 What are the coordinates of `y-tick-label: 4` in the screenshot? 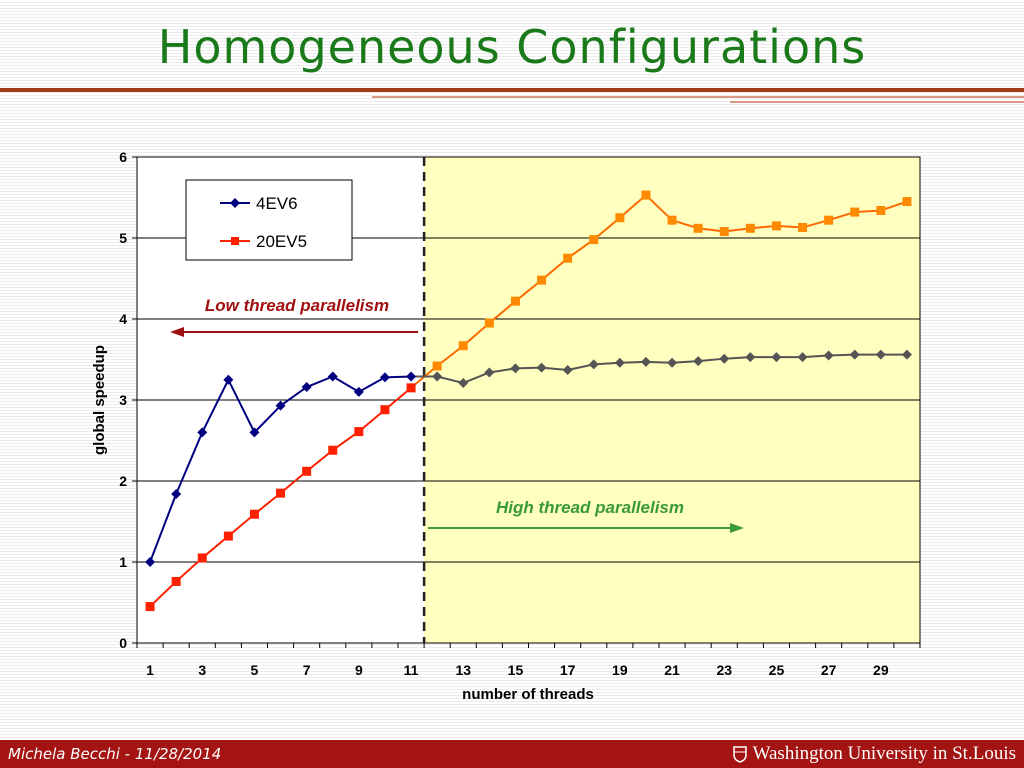 It's located at (123, 319).